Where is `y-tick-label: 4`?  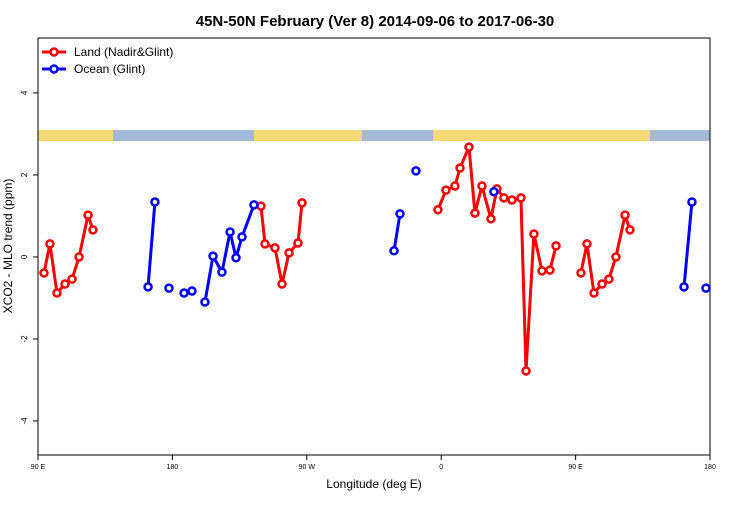
y-tick-label: 4 is located at coordinates (24, 92).